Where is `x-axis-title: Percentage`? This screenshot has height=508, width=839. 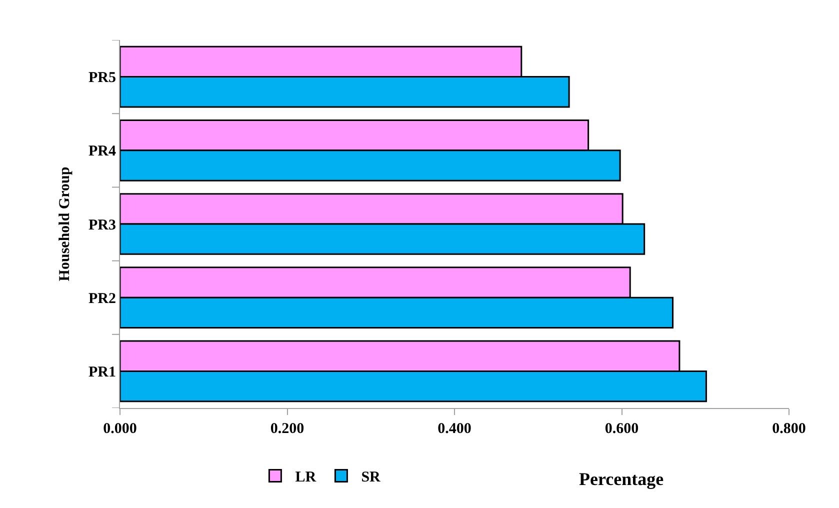 x-axis-title: Percentage is located at coordinates (621, 479).